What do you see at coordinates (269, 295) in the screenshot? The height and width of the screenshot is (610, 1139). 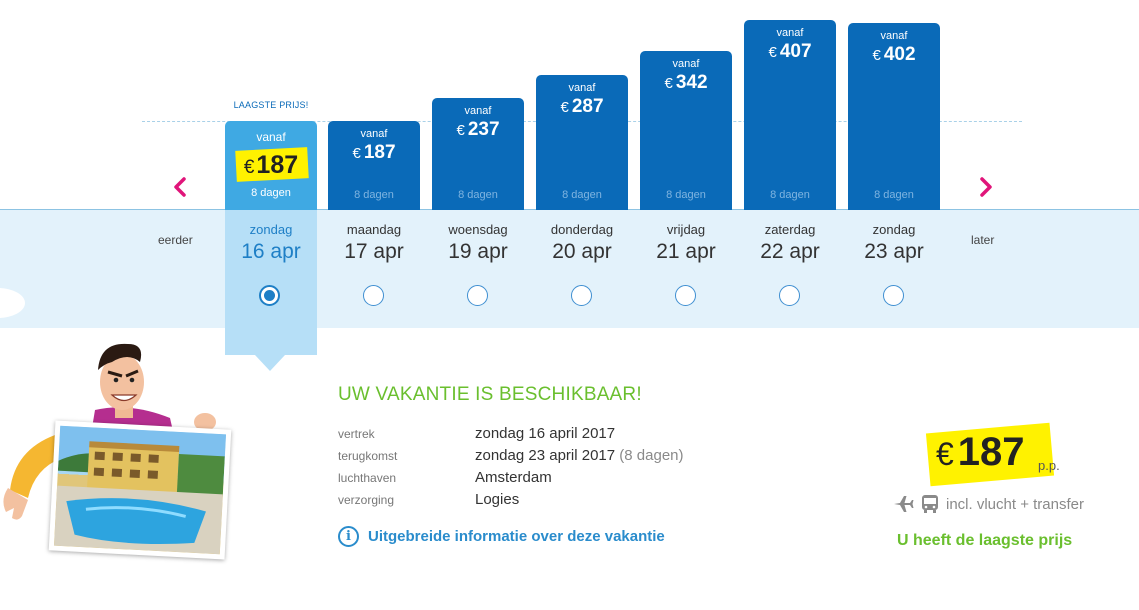 I see `date-radio-selected` at bounding box center [269, 295].